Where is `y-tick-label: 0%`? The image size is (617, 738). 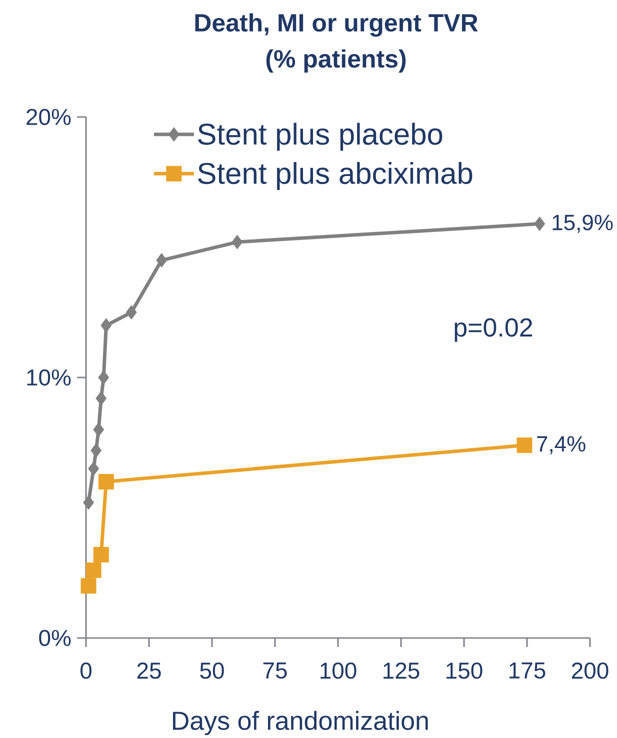
y-tick-label: 0% is located at coordinates (55, 638).